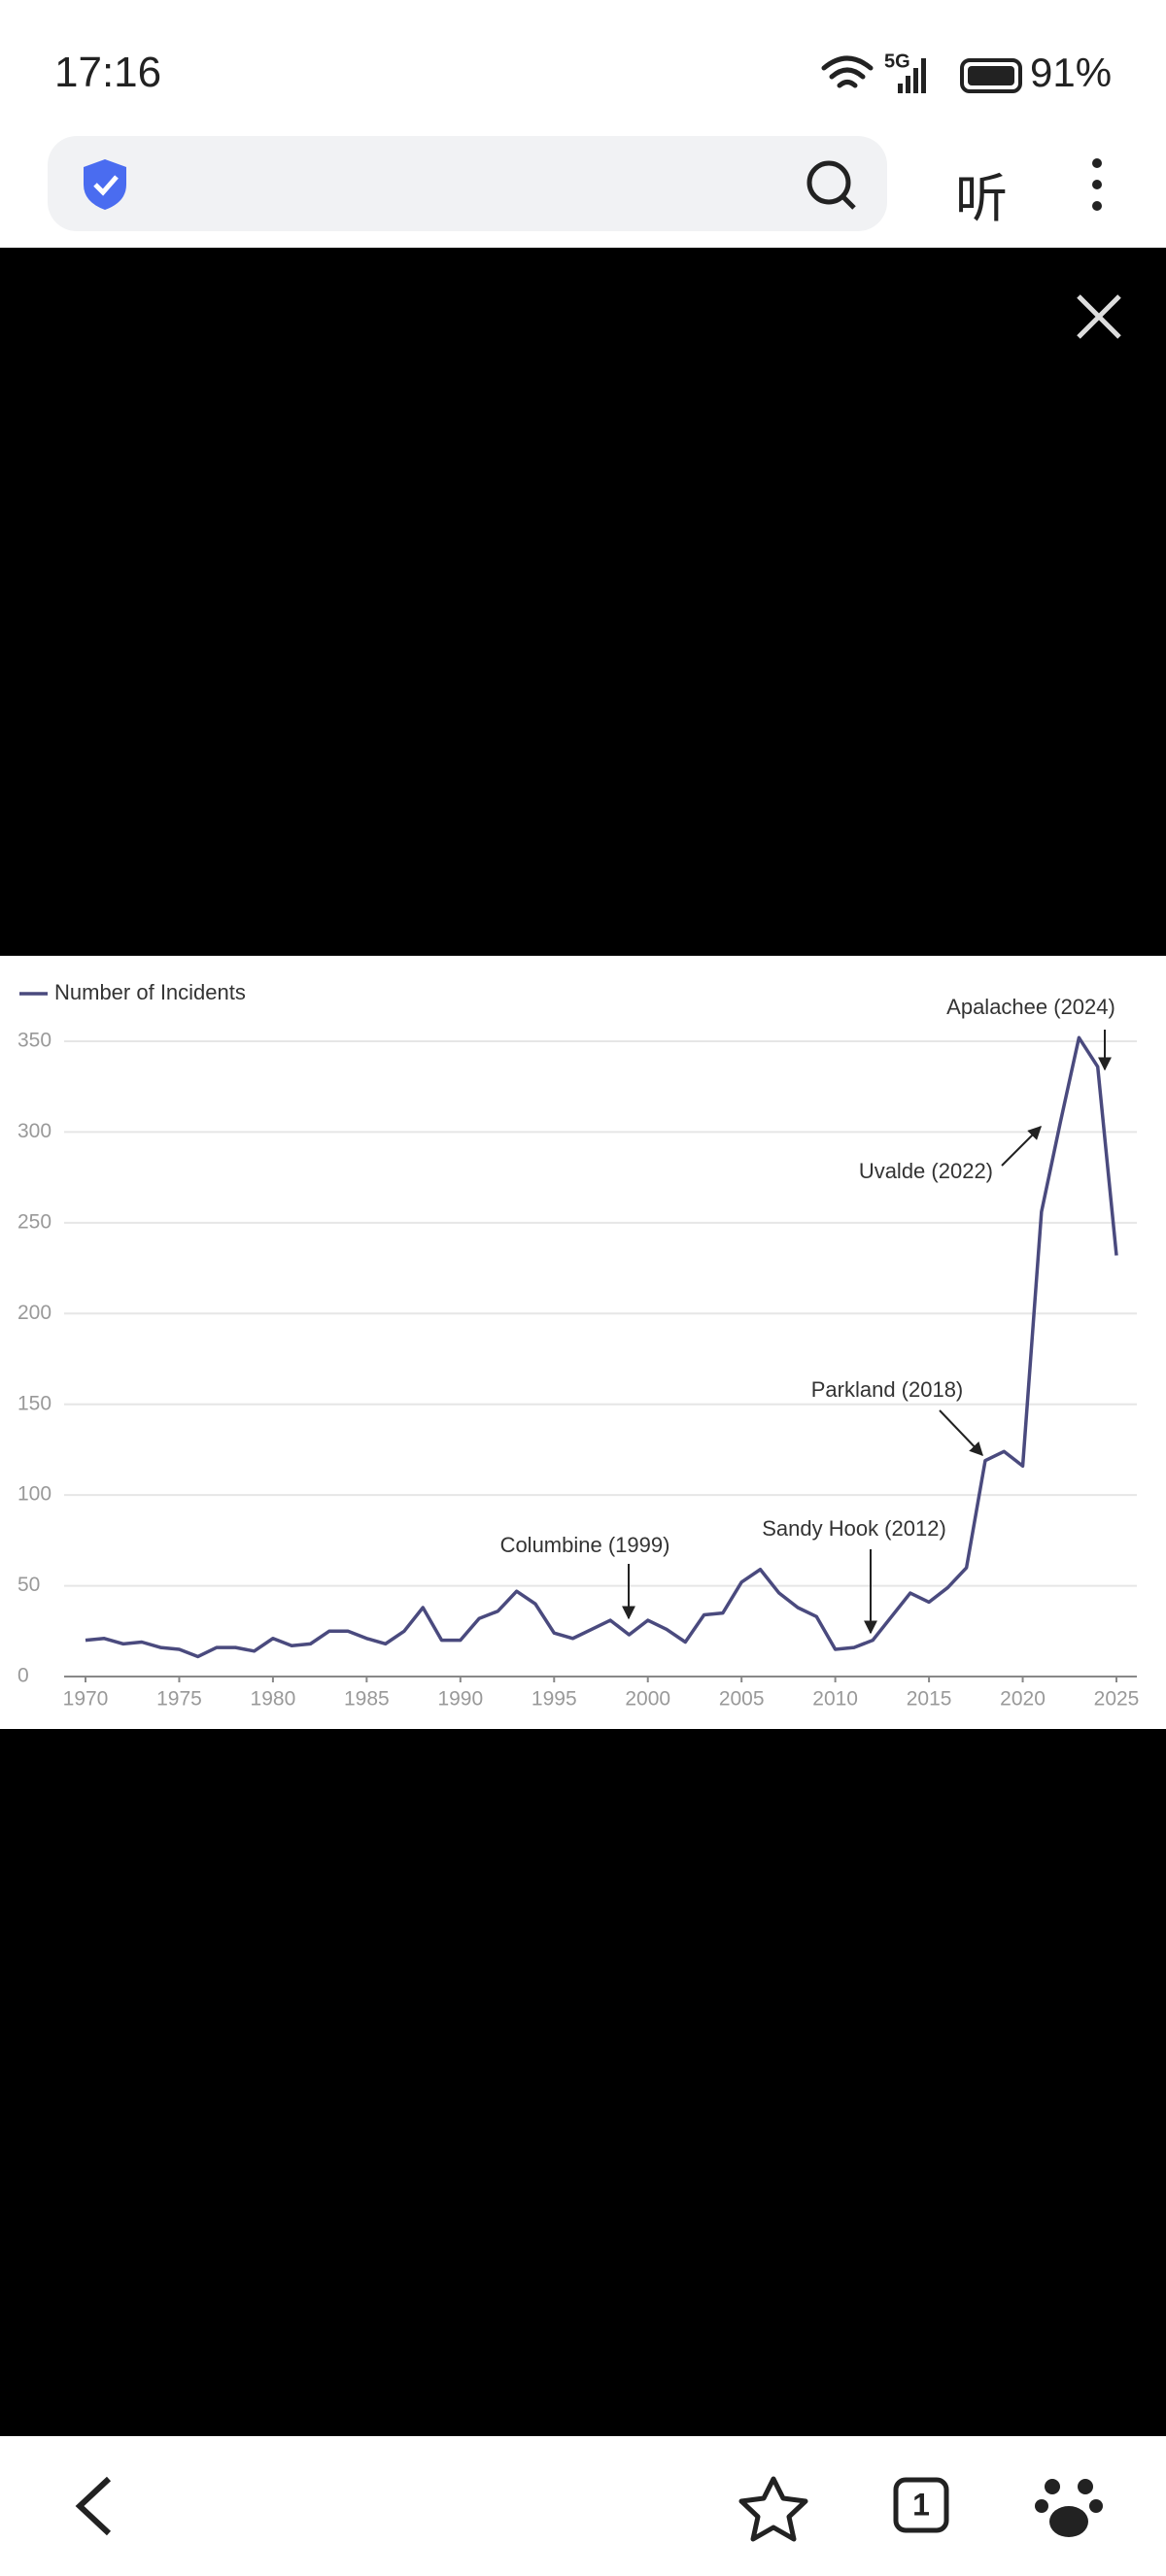  What do you see at coordinates (912, 75) in the screenshot?
I see `signal-icon` at bounding box center [912, 75].